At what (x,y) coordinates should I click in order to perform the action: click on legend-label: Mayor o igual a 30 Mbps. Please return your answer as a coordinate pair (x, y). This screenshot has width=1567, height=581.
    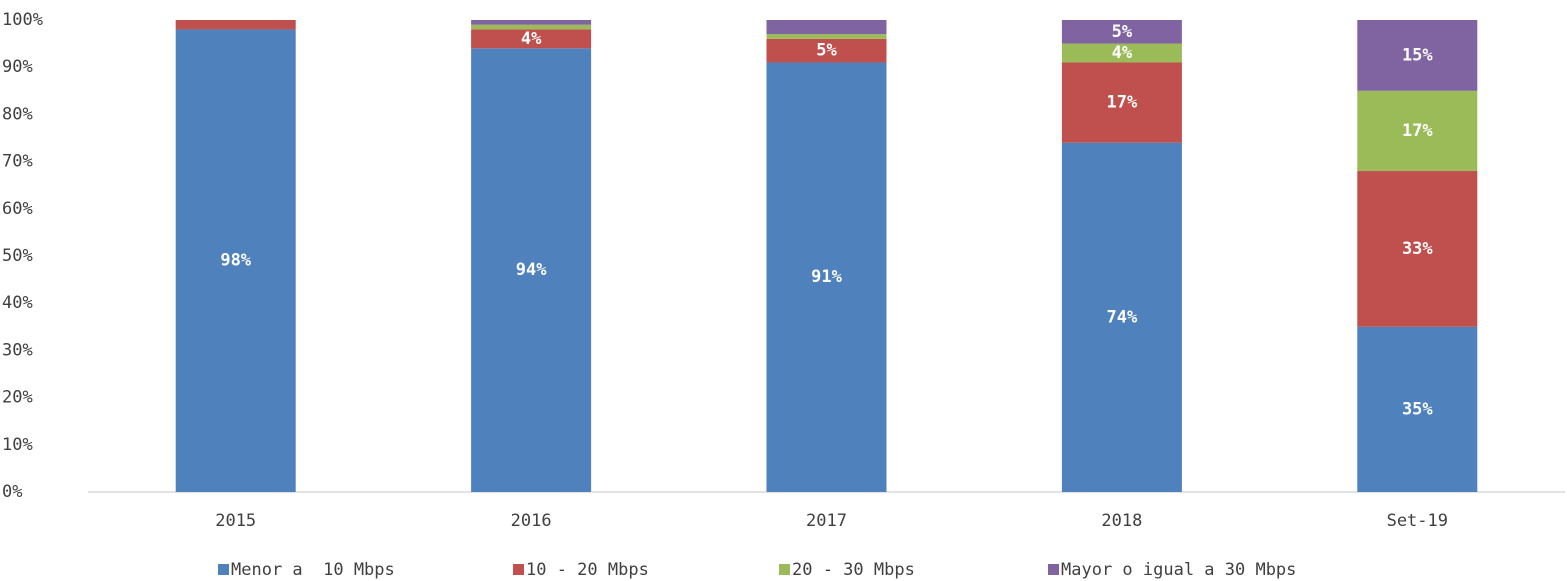
    Looking at the image, I should click on (1178, 570).